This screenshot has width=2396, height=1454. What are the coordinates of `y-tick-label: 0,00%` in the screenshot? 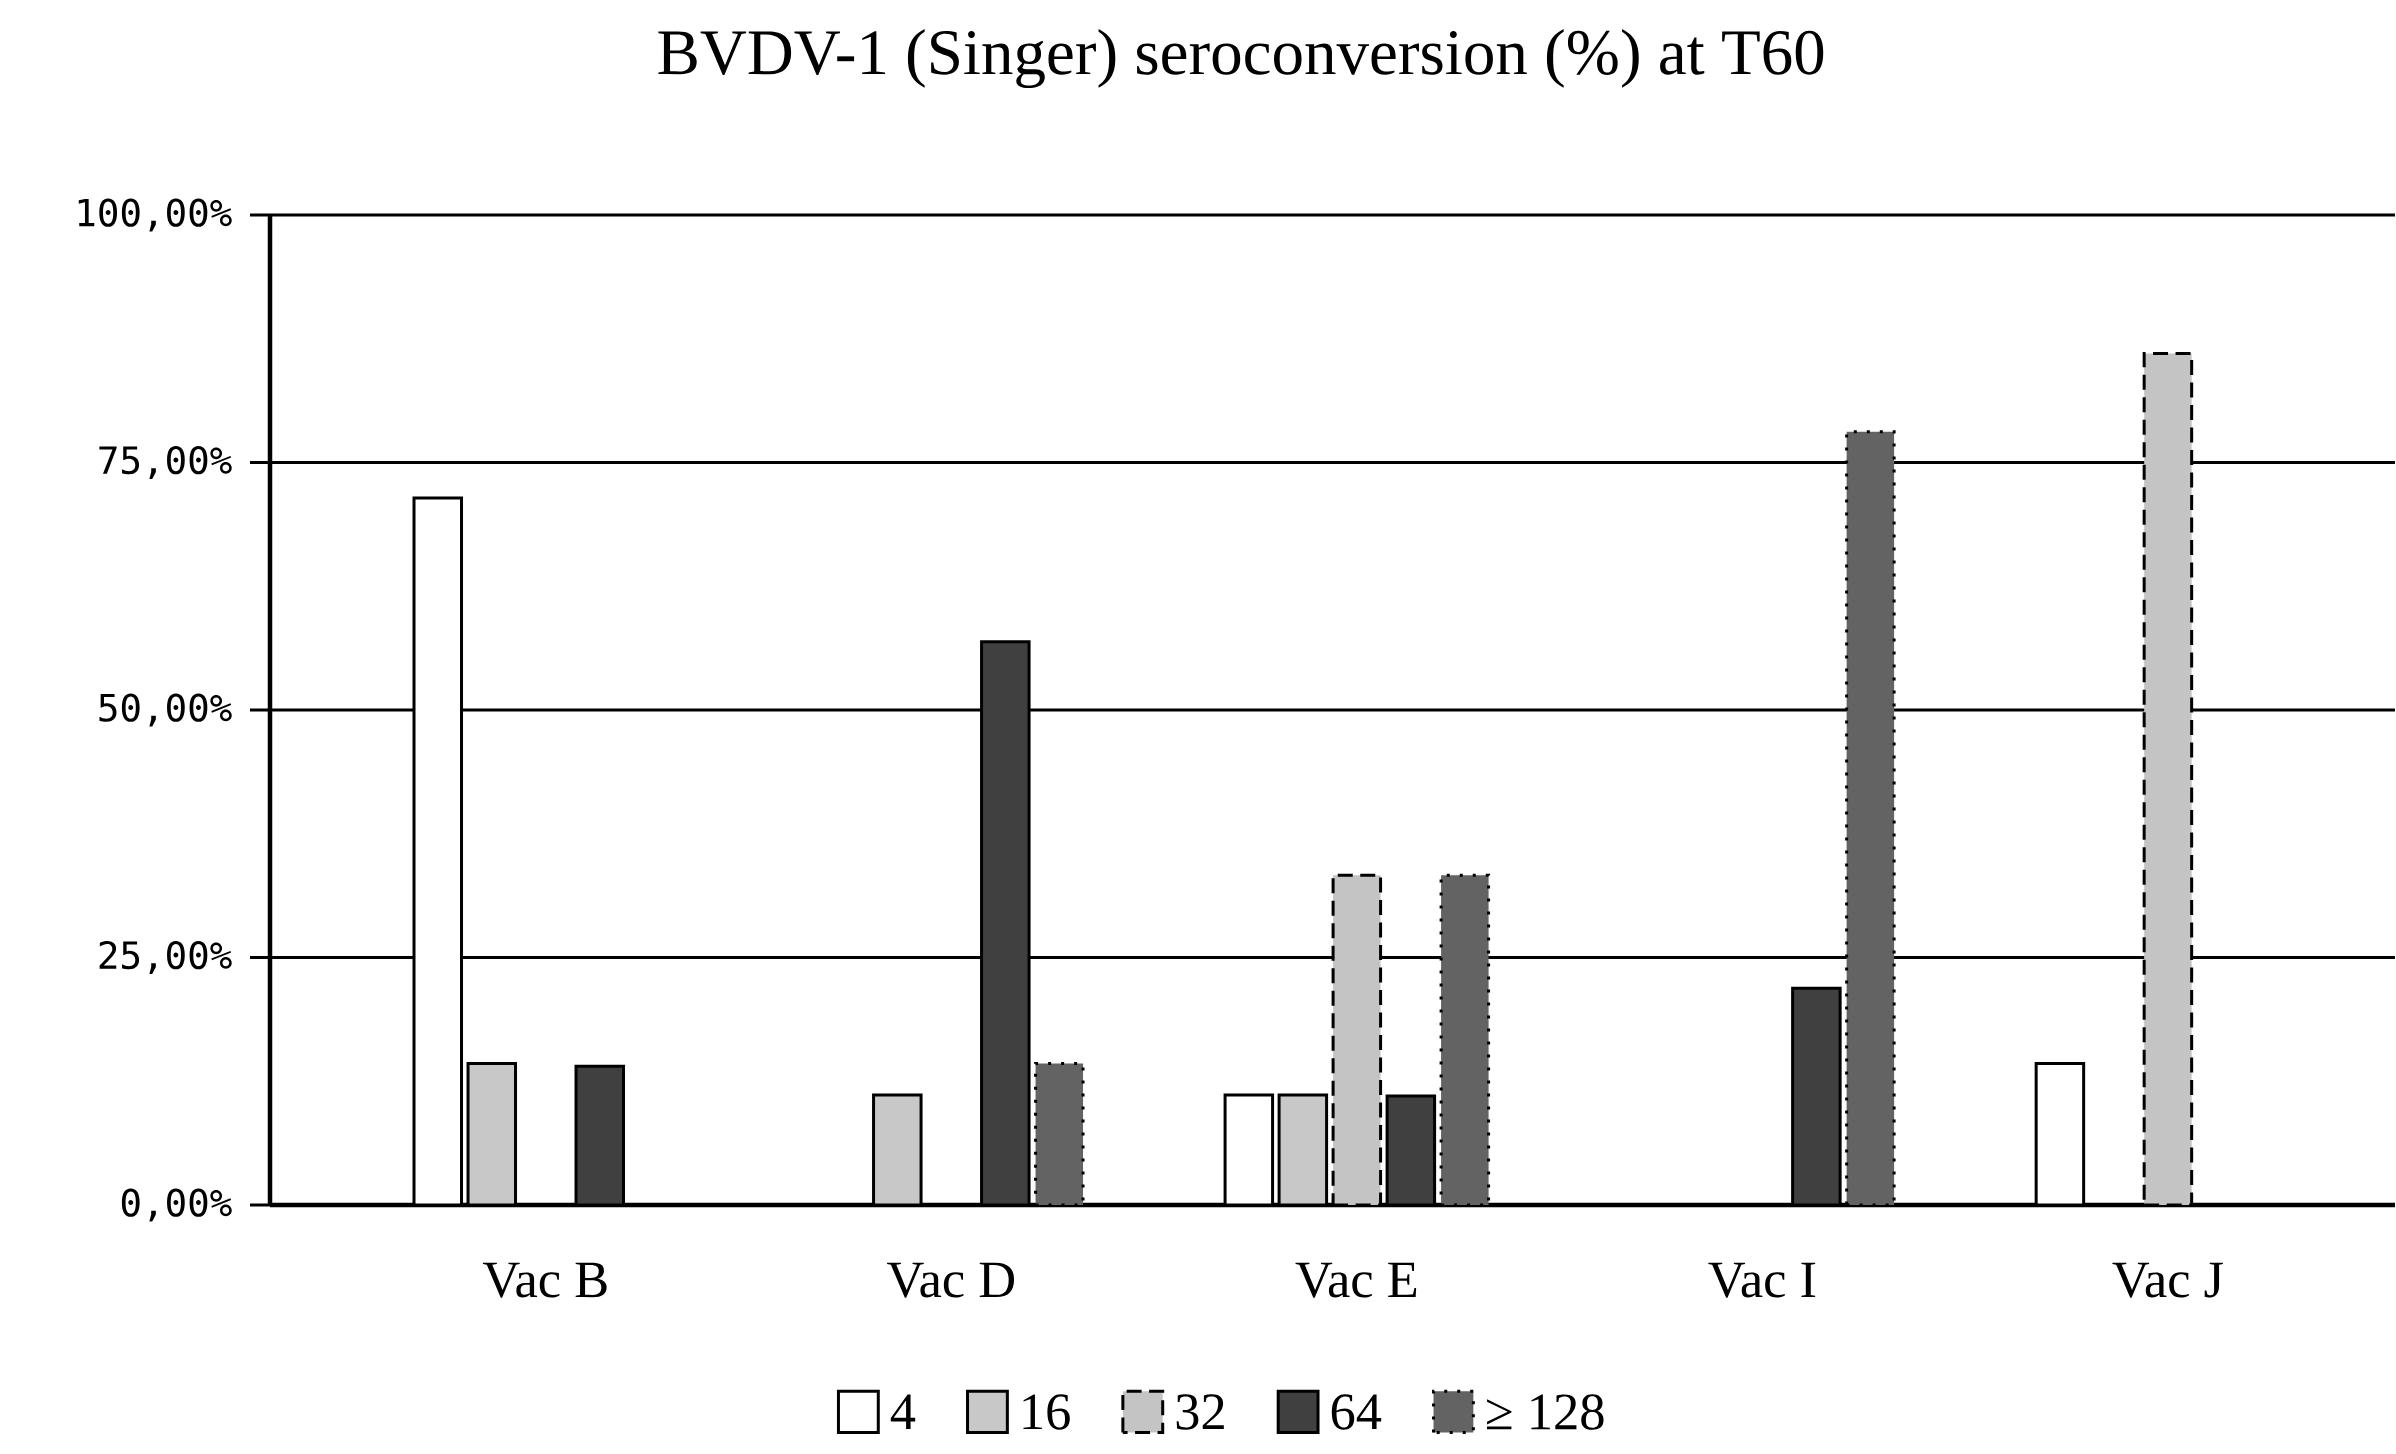 It's located at (176, 1205).